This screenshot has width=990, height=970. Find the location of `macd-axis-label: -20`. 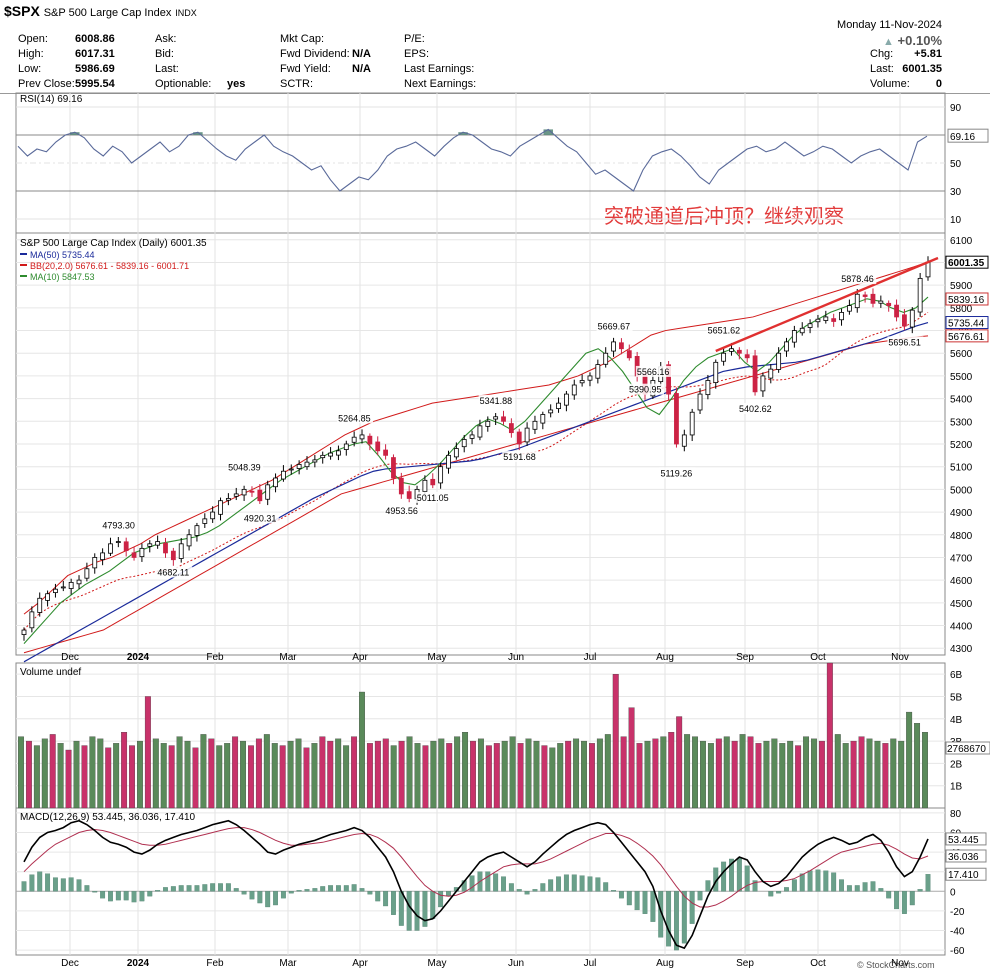

macd-axis-label: -20 is located at coordinates (957, 912).